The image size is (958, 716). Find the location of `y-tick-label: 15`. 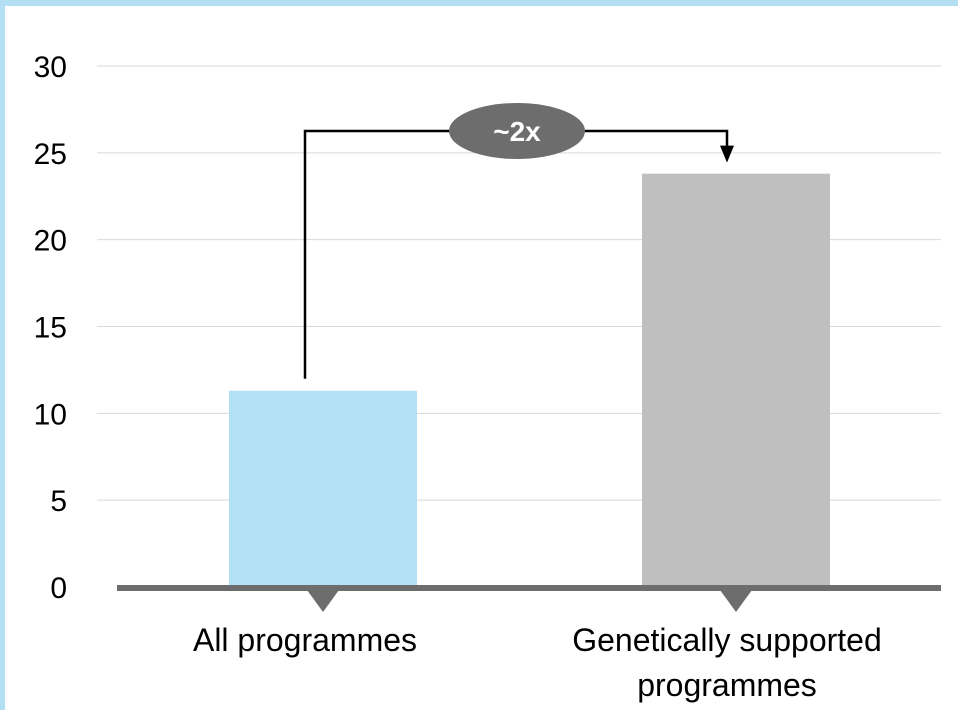

y-tick-label: 15 is located at coordinates (50, 328).